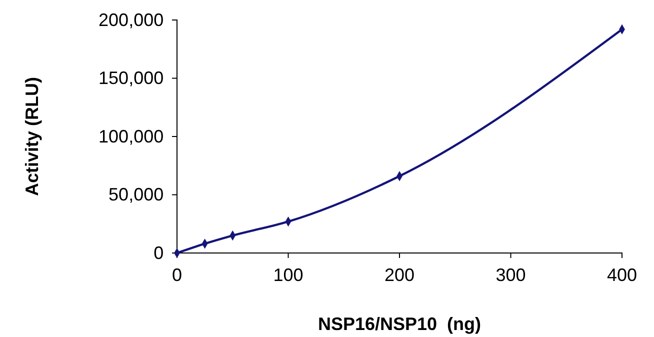 The image size is (654, 337). What do you see at coordinates (136, 194) in the screenshot?
I see `y-tick-label: 50,000` at bounding box center [136, 194].